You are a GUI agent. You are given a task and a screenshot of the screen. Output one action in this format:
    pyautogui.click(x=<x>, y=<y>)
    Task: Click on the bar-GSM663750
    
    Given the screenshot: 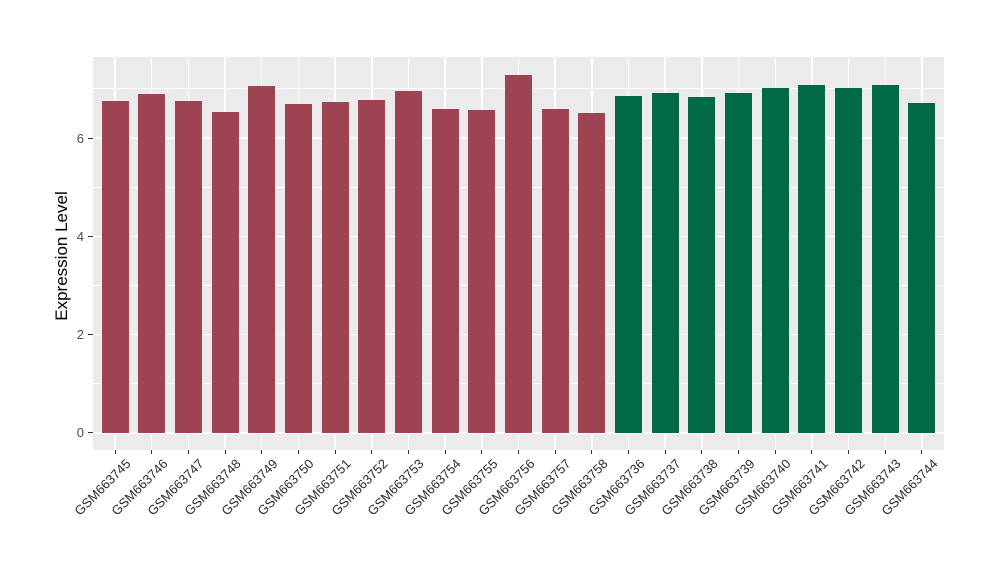 What is the action you would take?
    pyautogui.click(x=298, y=268)
    